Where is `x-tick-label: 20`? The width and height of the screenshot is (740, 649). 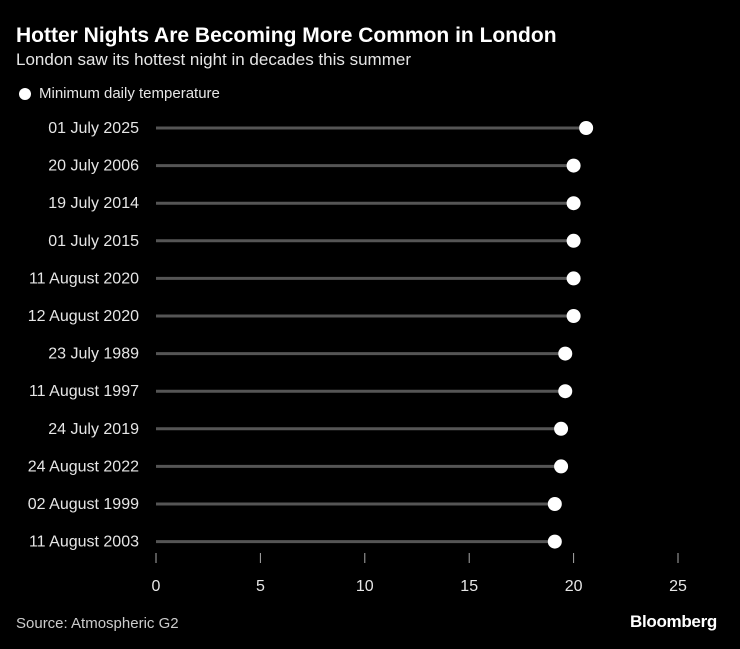 x-tick-label: 20 is located at coordinates (574, 586).